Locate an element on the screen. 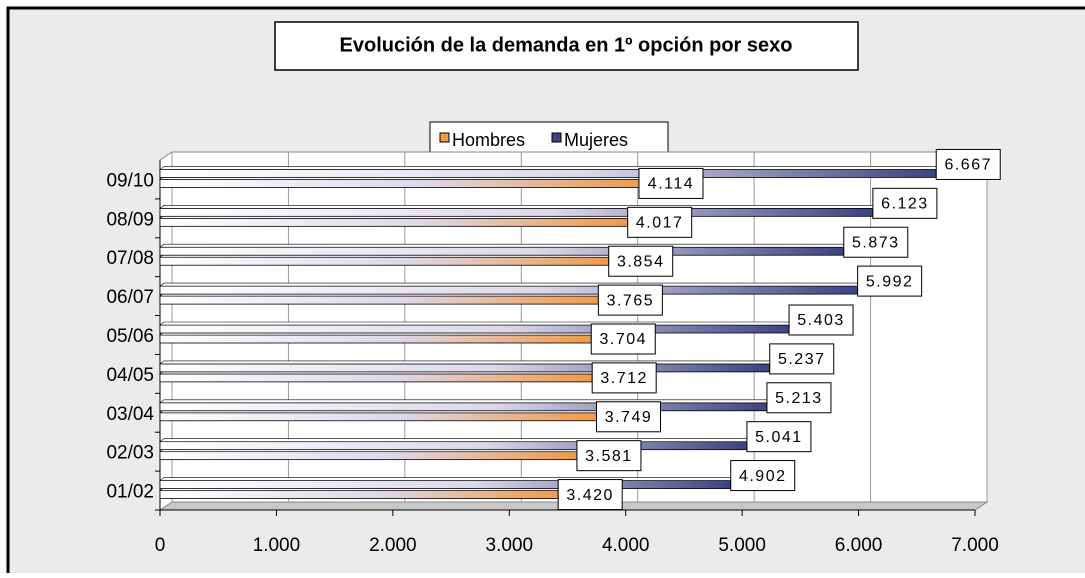 This screenshot has width=1085, height=578. y-tick-label: 09/10 is located at coordinates (130, 180).